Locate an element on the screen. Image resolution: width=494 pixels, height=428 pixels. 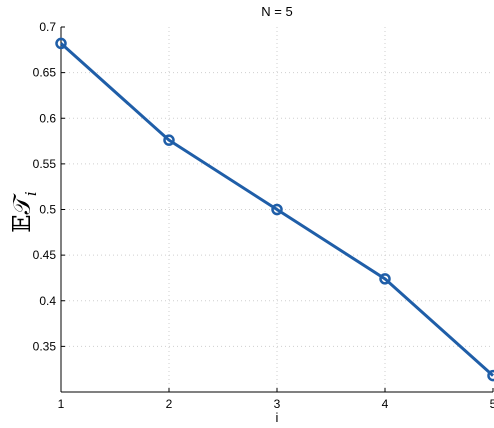
x-tick-label: 1 is located at coordinates (61, 404).